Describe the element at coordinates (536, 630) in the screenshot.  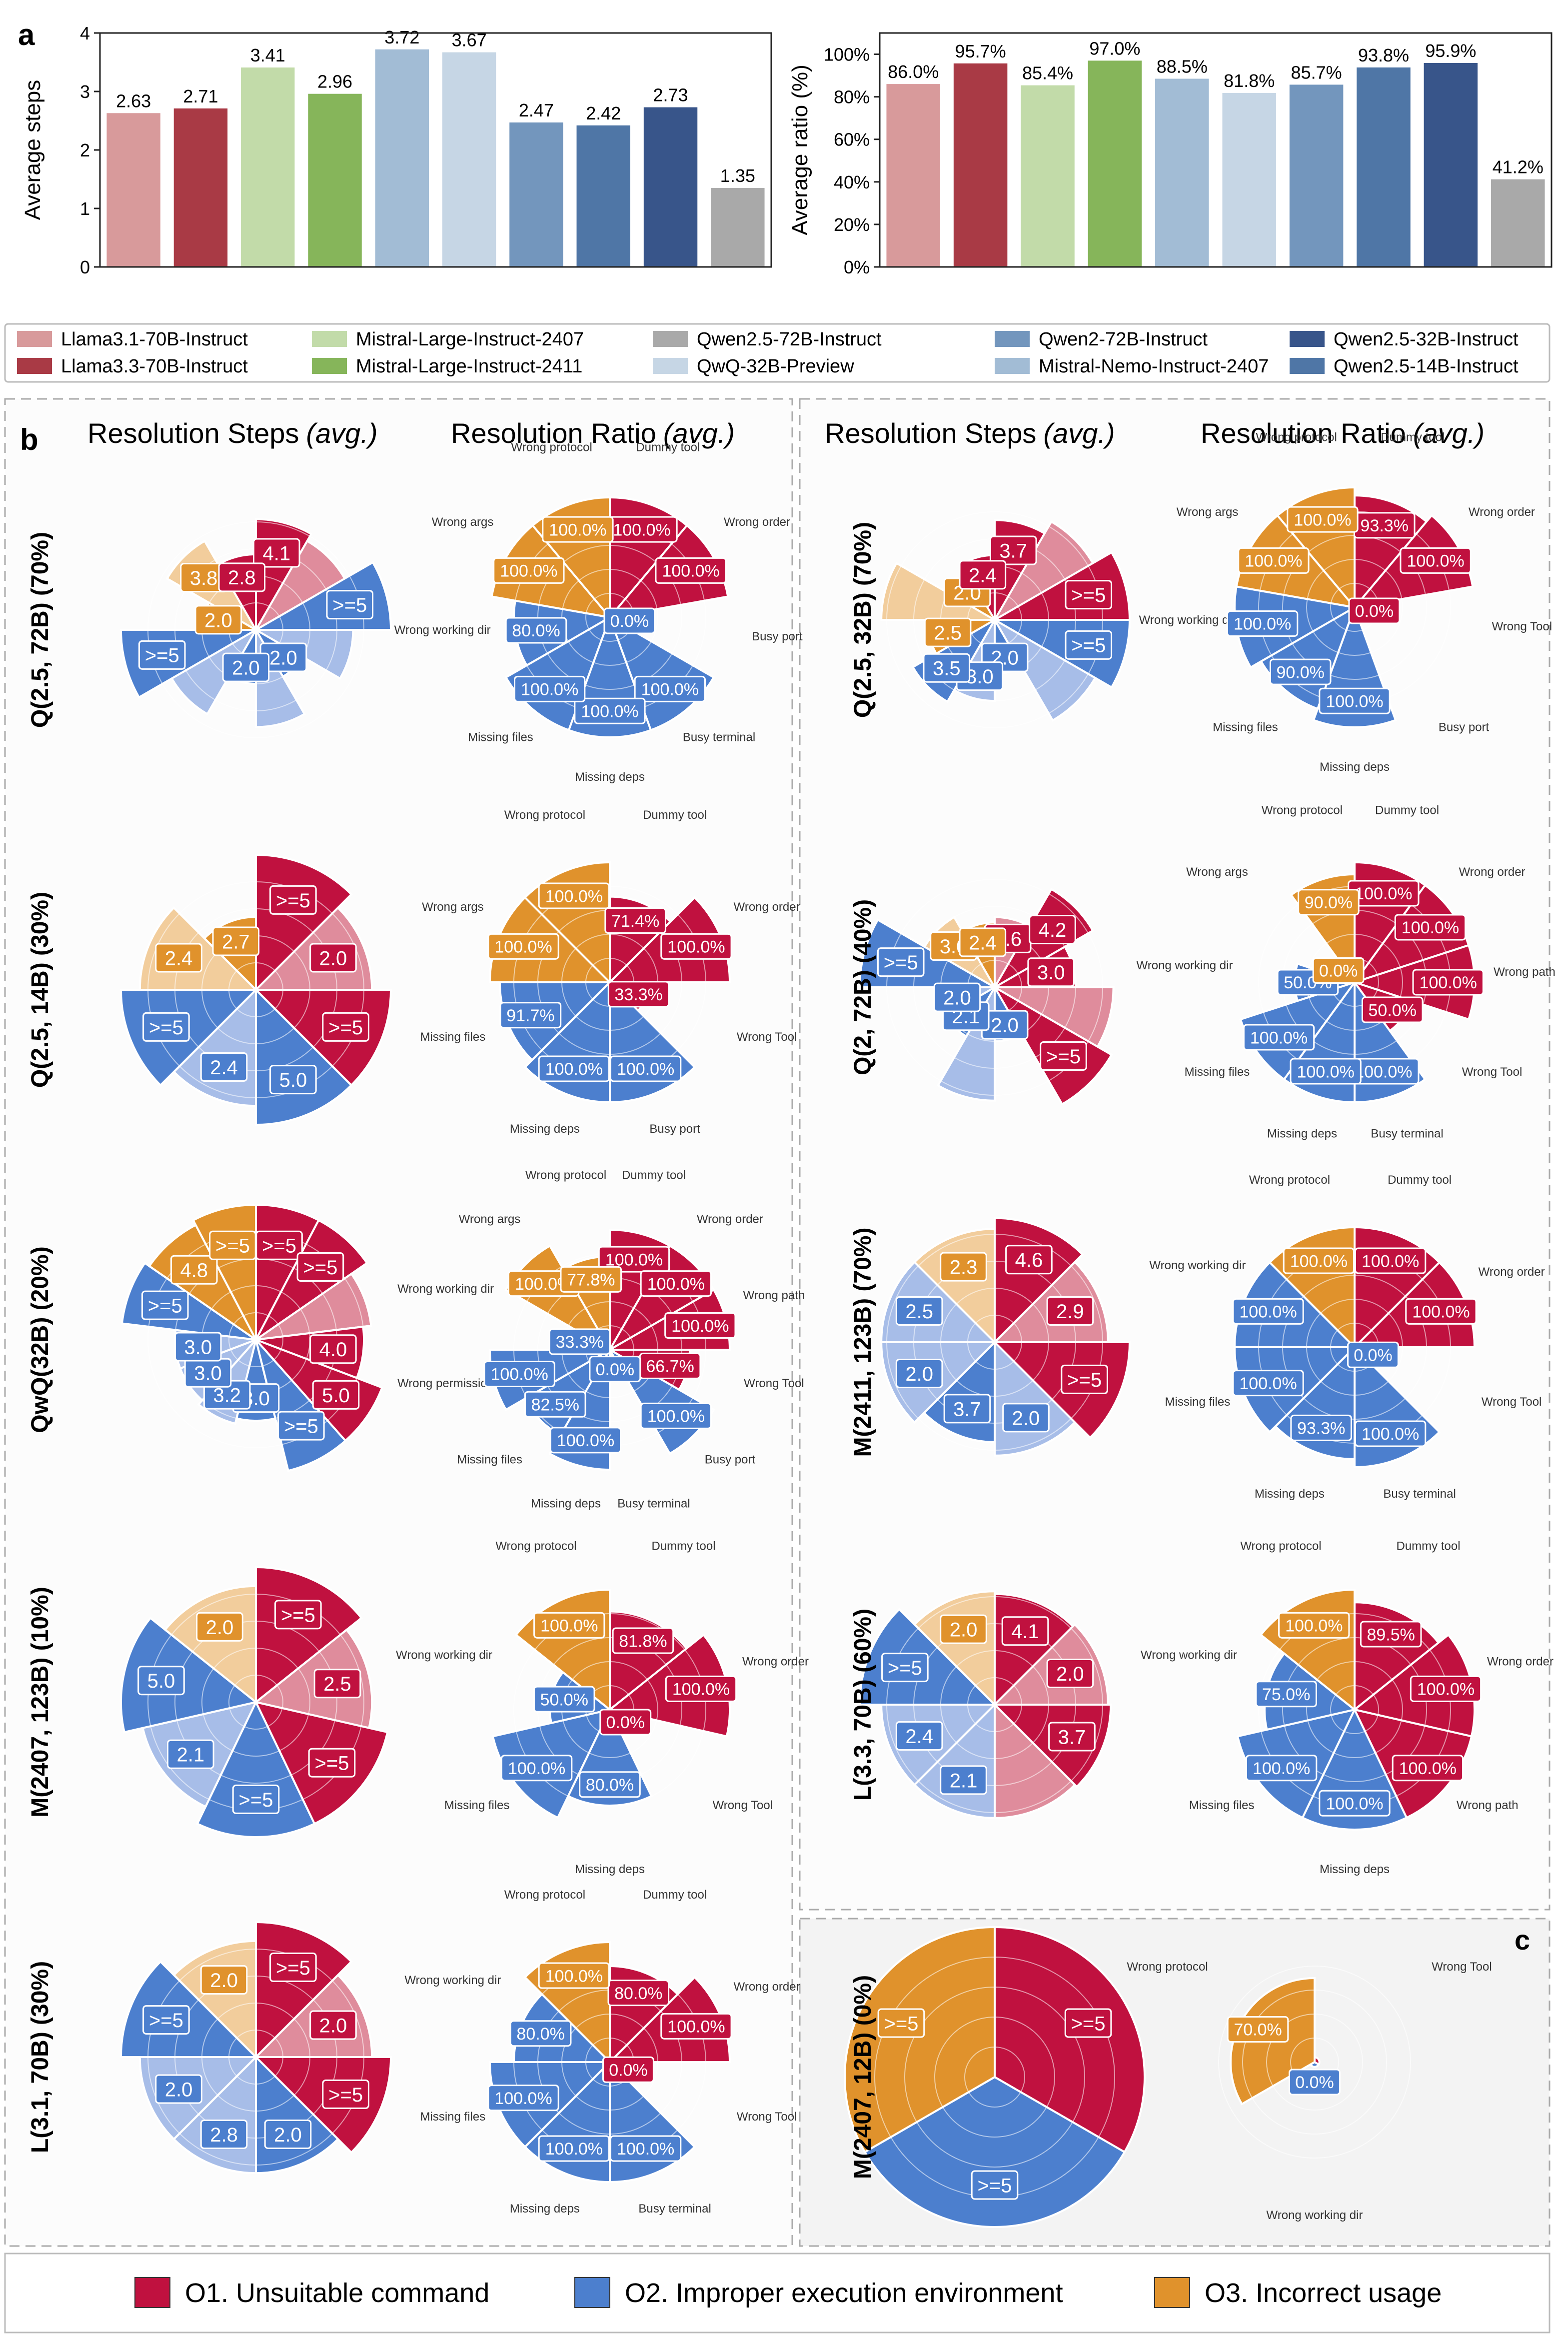
I see `value-badge: 80.0%` at that location.